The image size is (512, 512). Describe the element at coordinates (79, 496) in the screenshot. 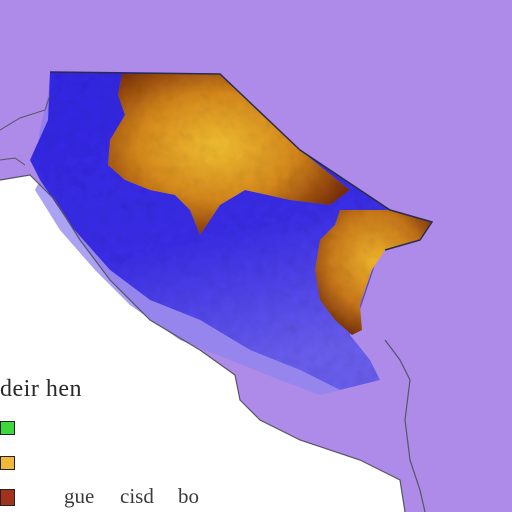

I see `legend-label: gue` at that location.